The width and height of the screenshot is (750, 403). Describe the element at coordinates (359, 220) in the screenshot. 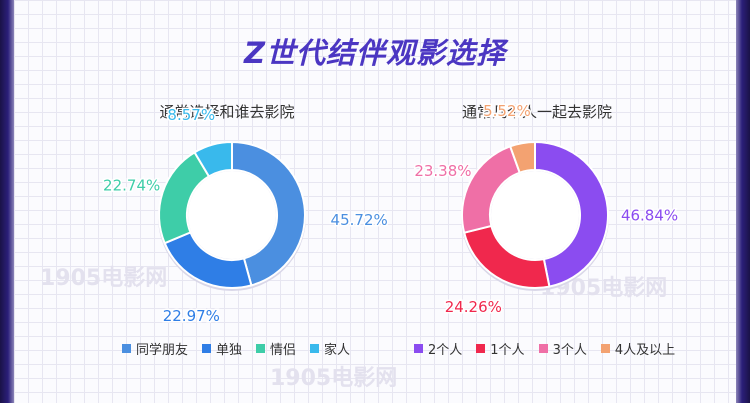

I see `slice-label-同学朋友: 45.72%` at that location.